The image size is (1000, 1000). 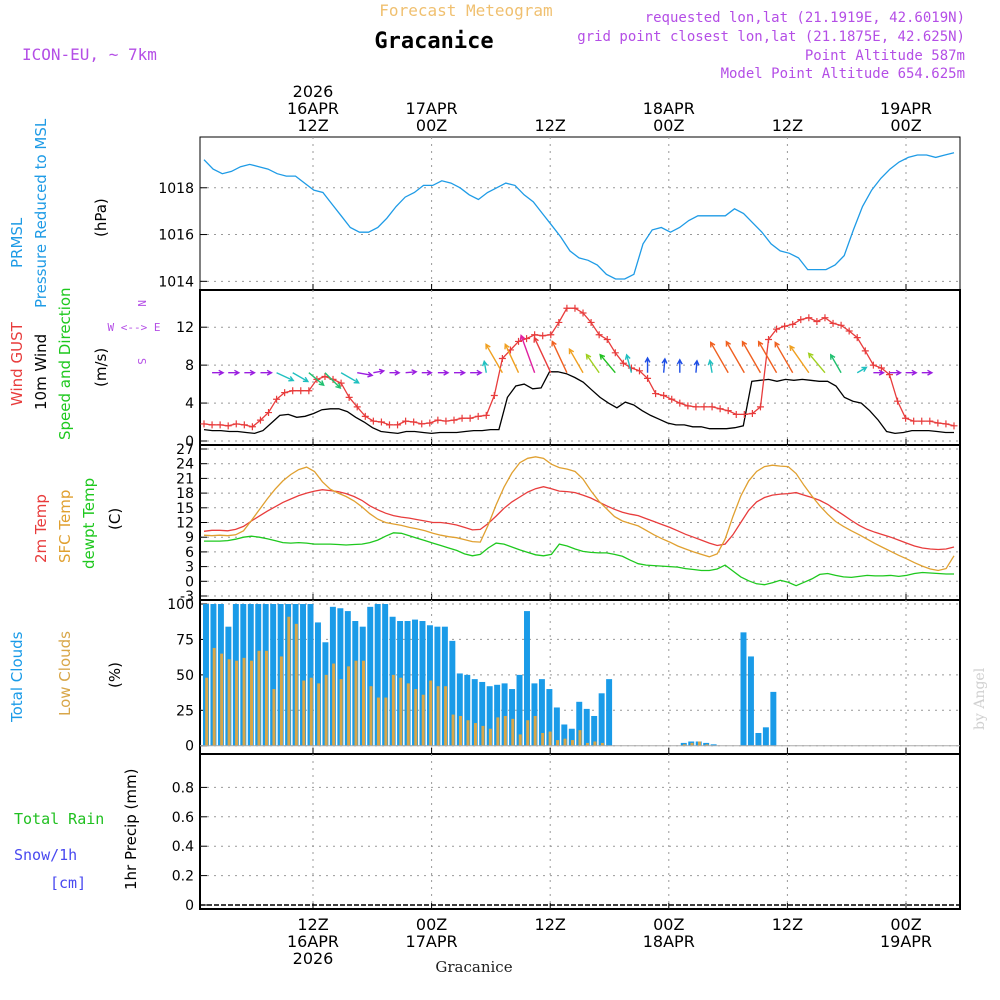 I want to click on temp-unit: (C), so click(x=115, y=519).